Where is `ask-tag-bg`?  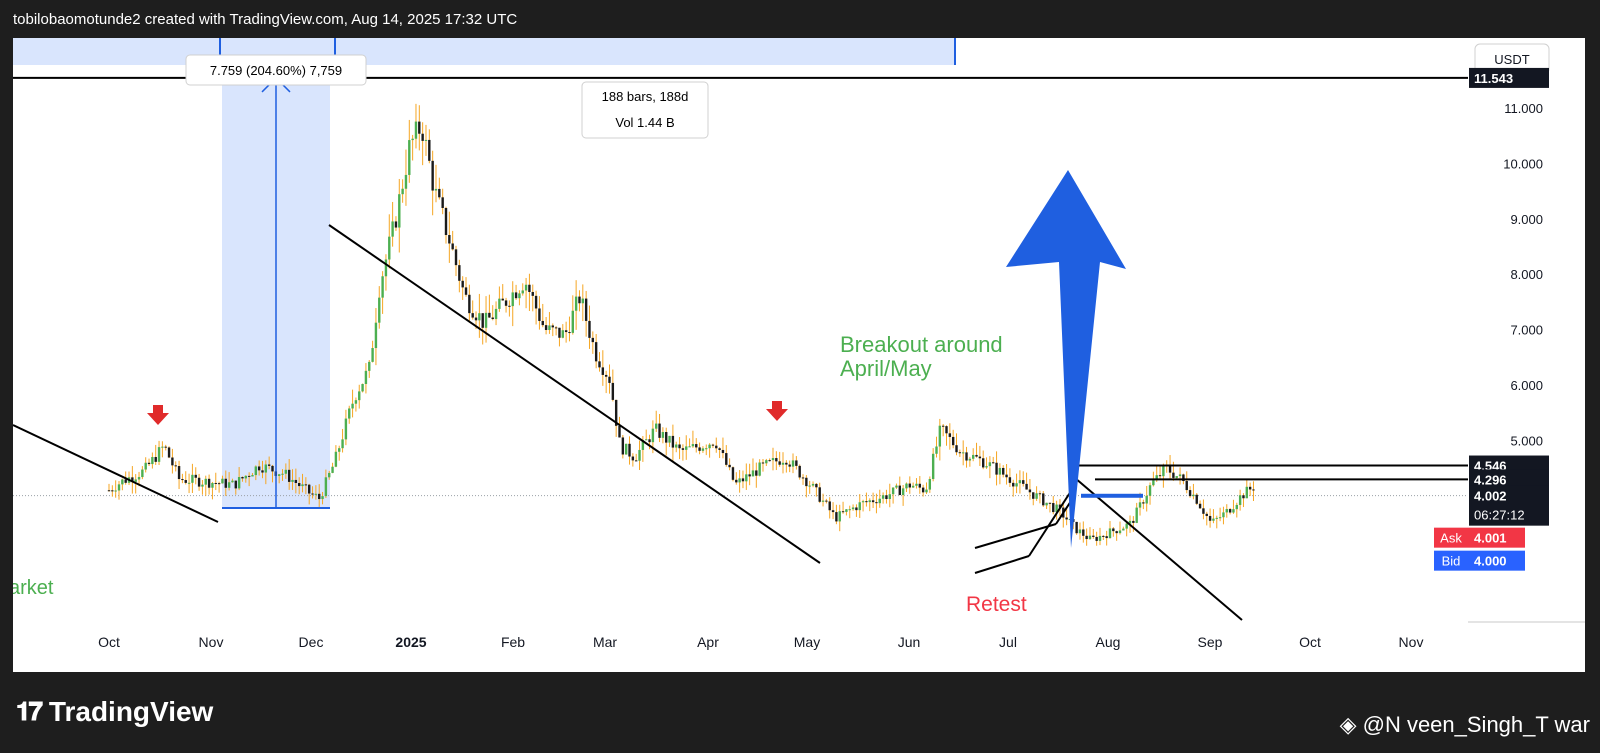 ask-tag-bg is located at coordinates (1451, 537).